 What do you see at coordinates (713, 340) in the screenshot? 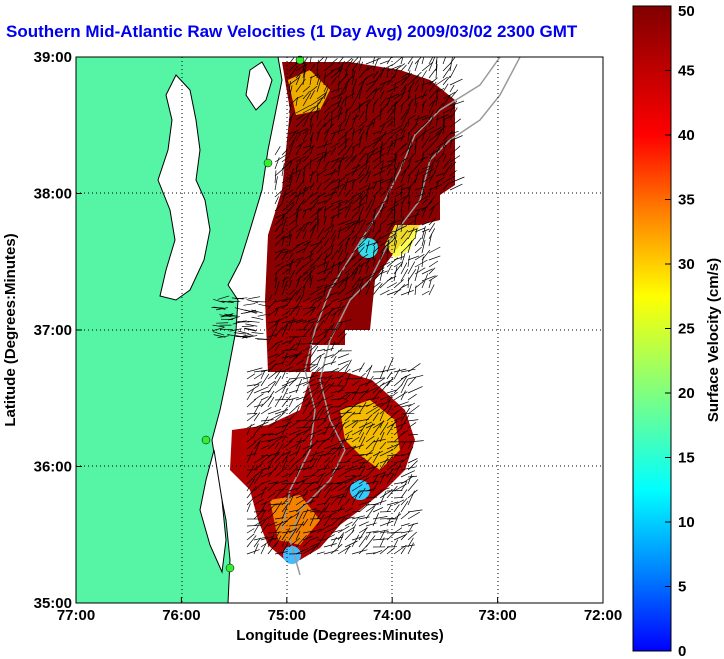
I see `colorbar-label: Surface Velocity (cm/s)` at bounding box center [713, 340].